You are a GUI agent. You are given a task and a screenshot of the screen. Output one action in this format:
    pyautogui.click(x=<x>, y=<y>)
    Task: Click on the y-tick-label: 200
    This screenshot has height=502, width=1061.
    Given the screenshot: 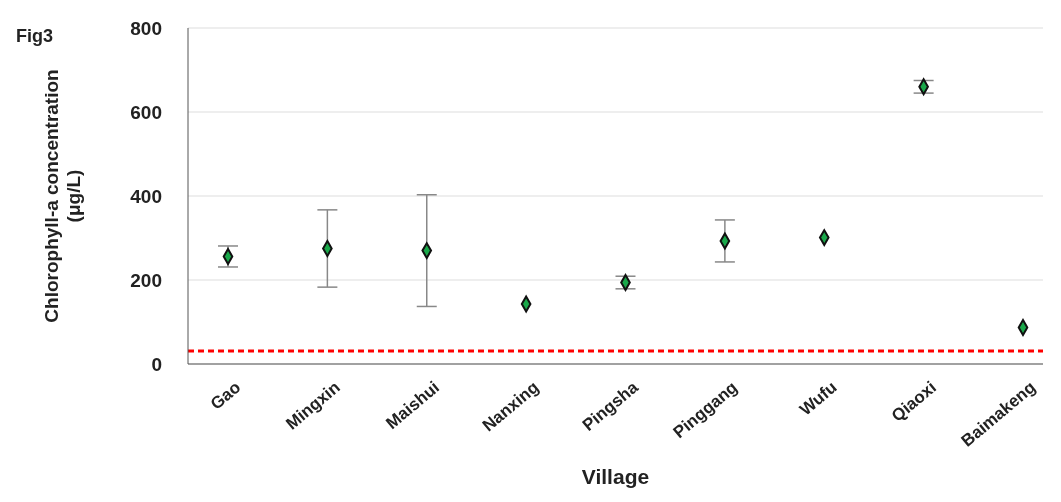 What is the action you would take?
    pyautogui.click(x=146, y=280)
    